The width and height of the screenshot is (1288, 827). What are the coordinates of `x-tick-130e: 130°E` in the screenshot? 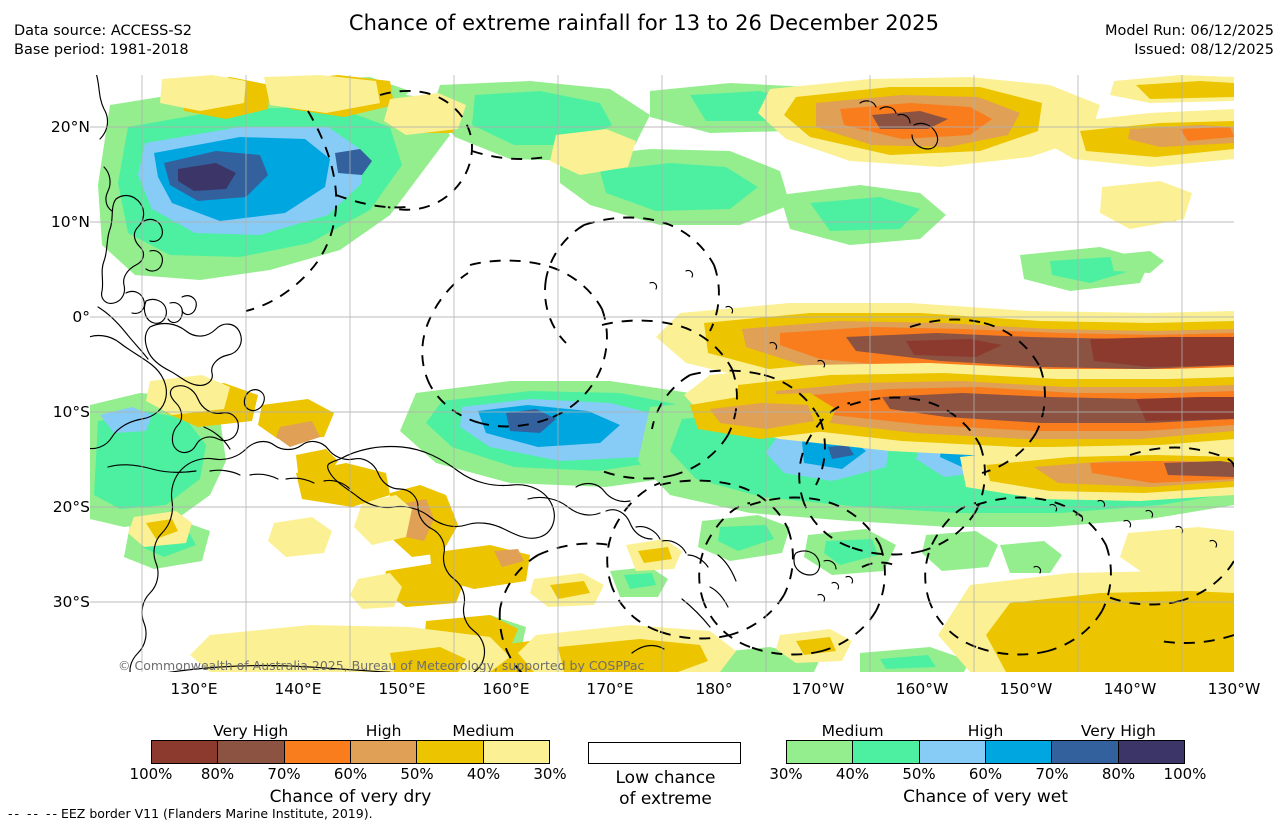 It's located at (194, 689).